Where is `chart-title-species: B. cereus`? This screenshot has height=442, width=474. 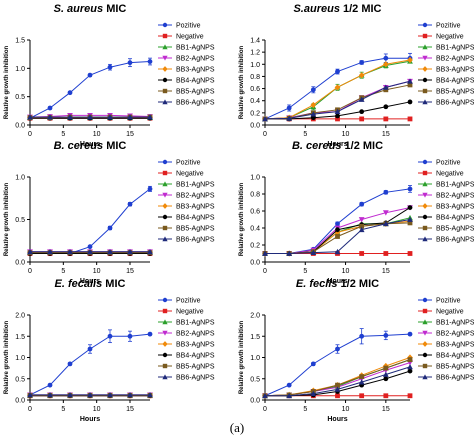
chart-title-species: B. cereus is located at coordinates (317, 146).